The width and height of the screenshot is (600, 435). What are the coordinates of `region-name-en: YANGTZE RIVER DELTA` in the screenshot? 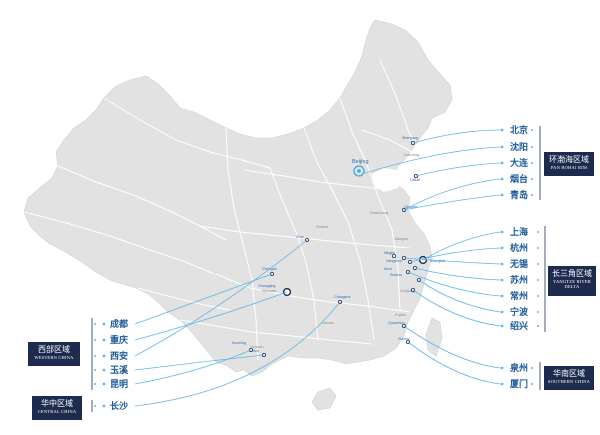 It's located at (572, 284).